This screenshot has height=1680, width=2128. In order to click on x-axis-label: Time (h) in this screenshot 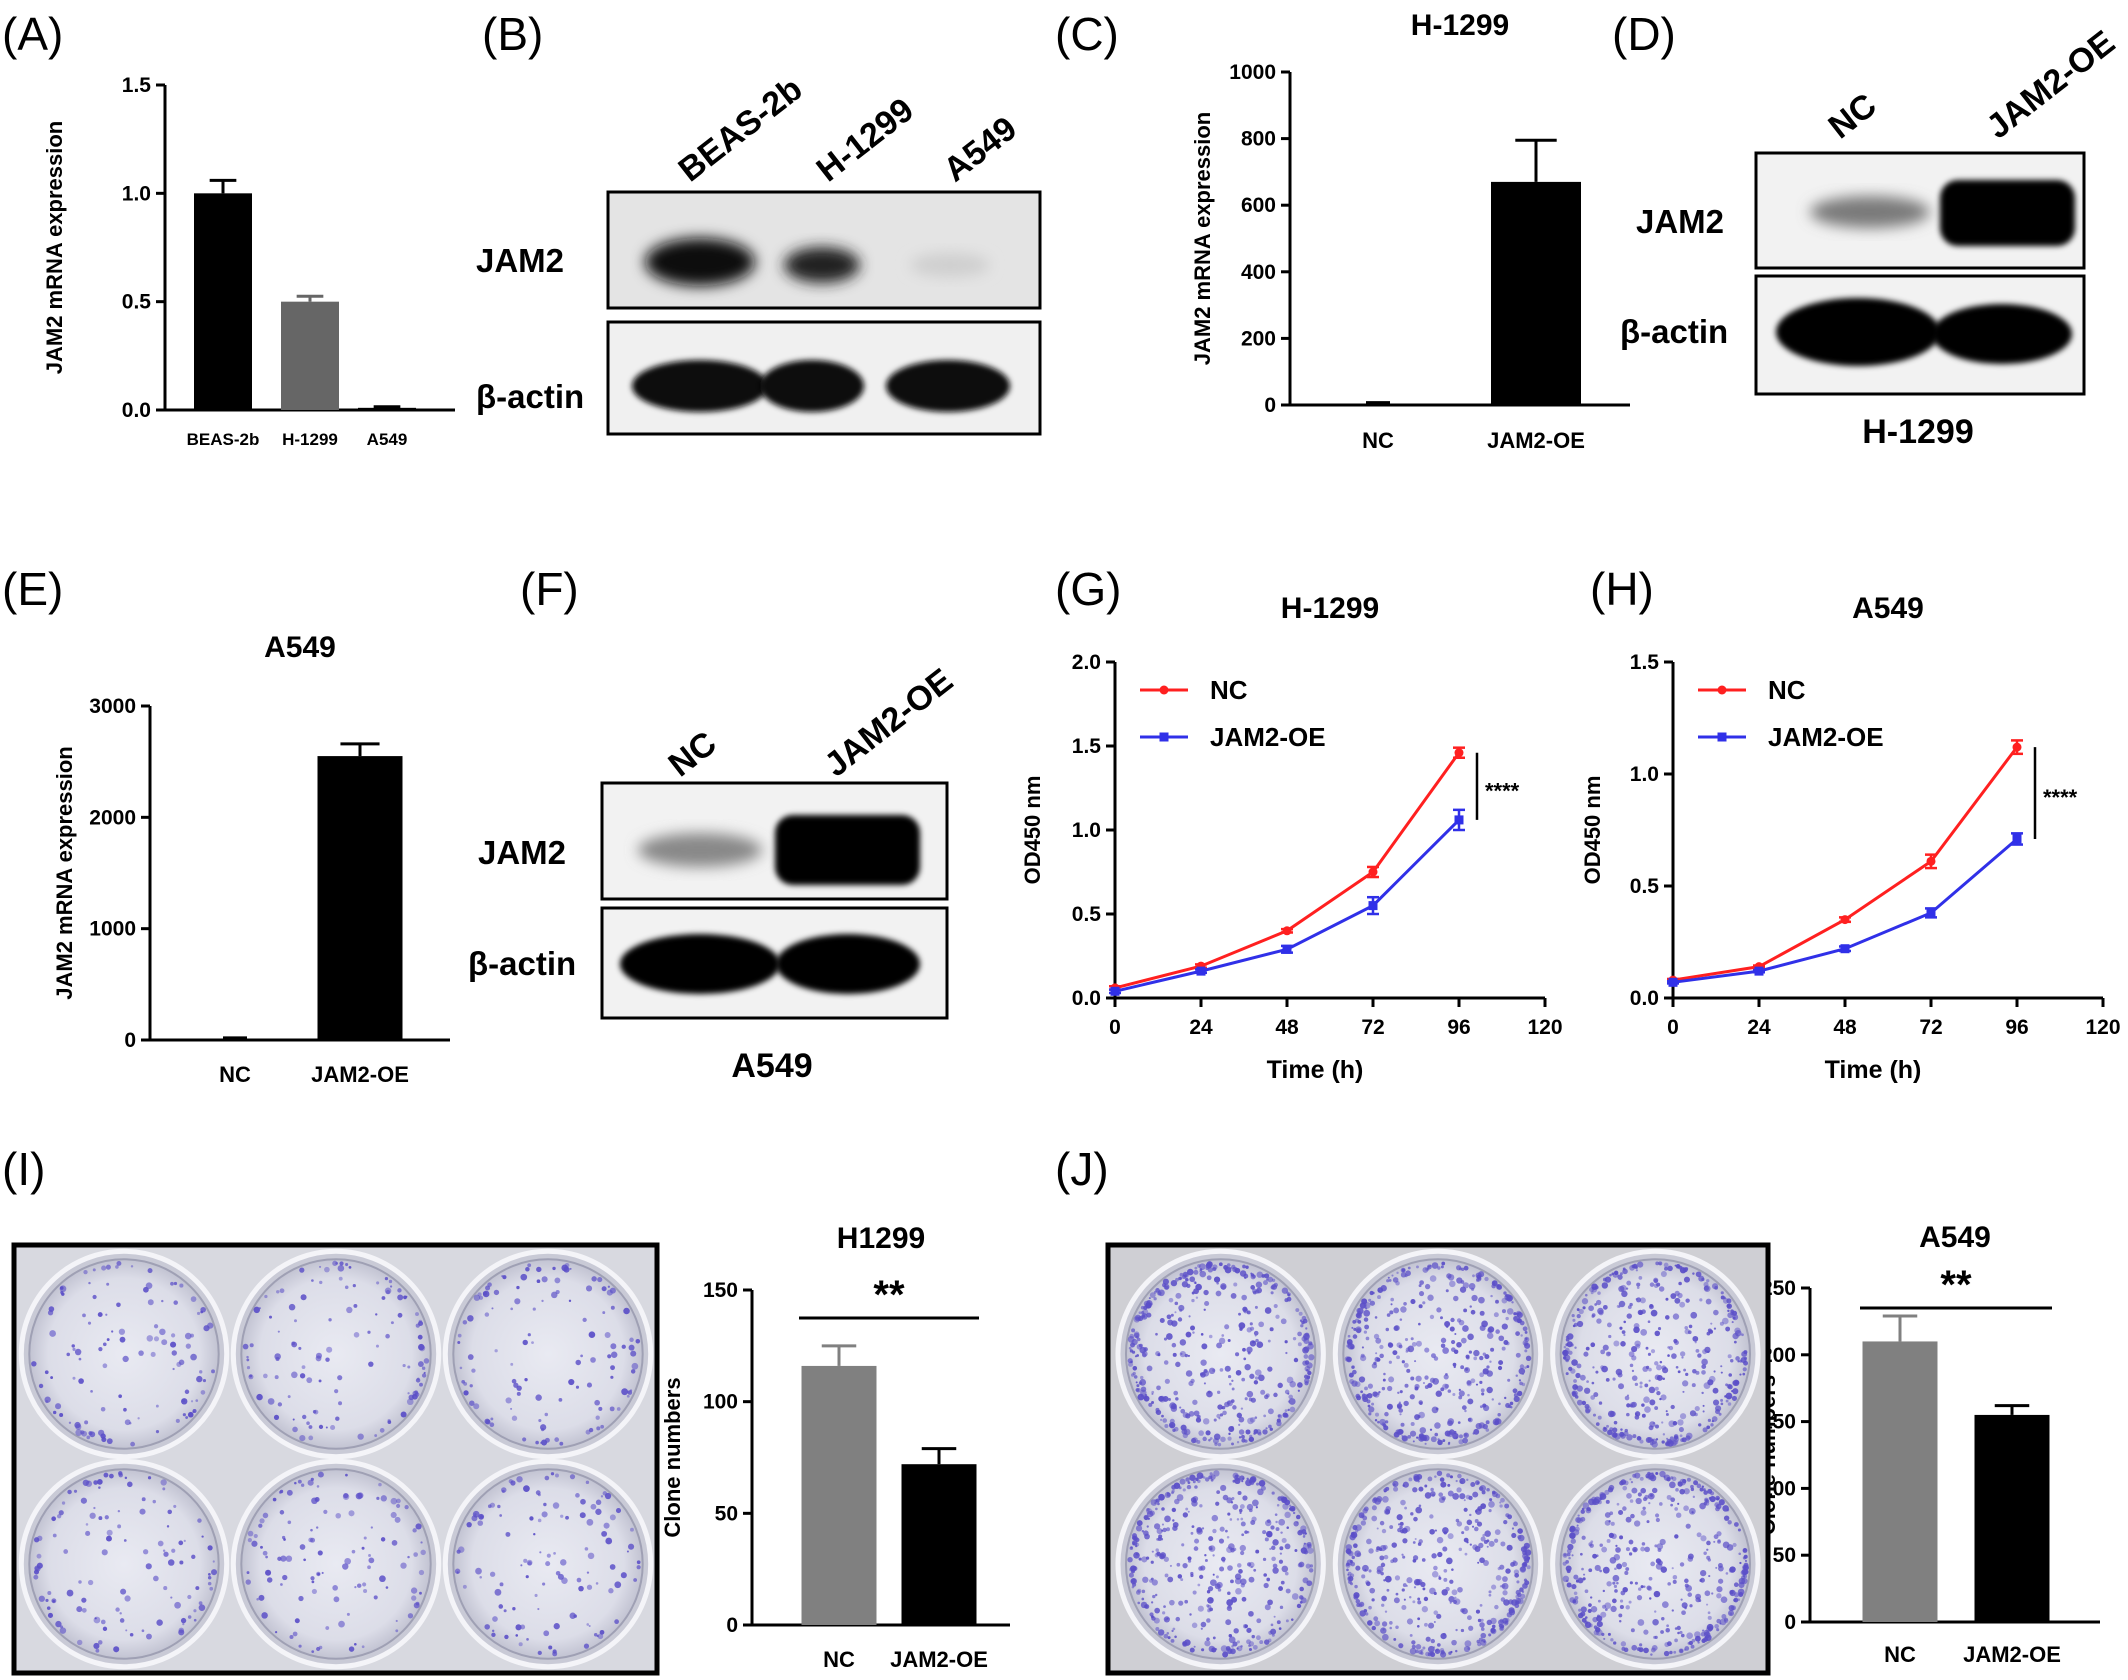, I will do `click(1873, 1070)`.